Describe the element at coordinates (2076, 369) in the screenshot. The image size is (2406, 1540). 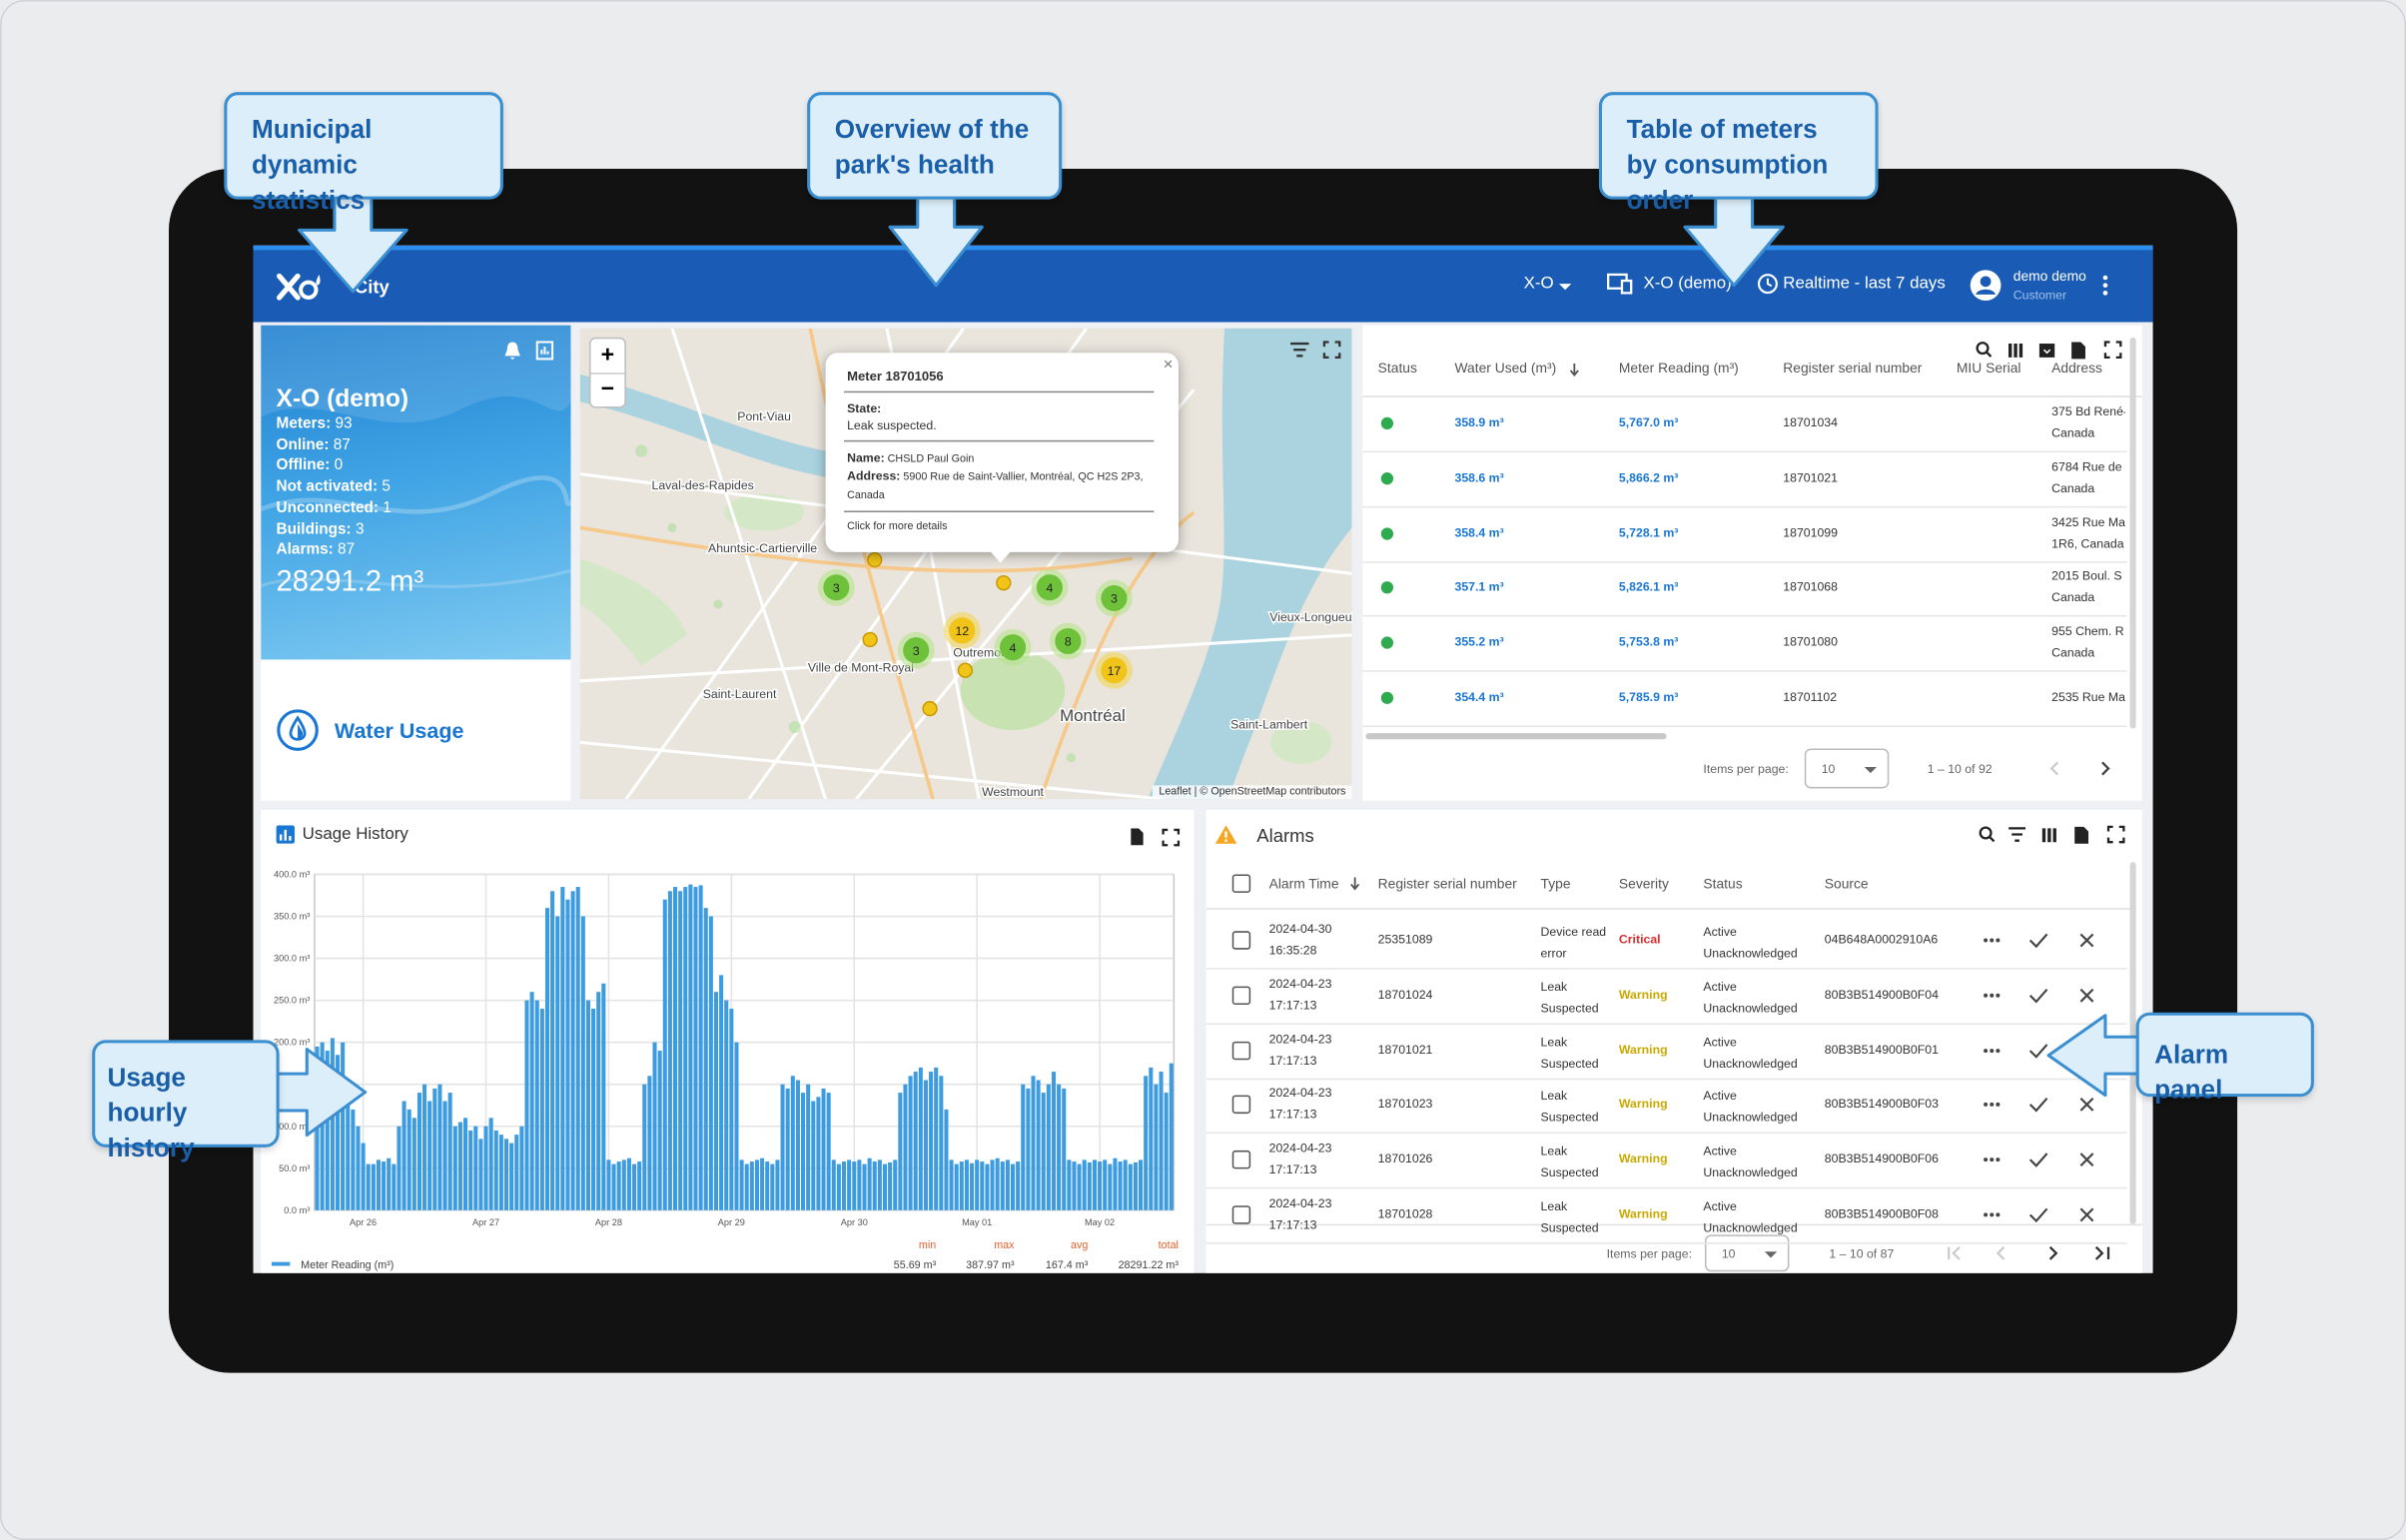
I see `column-header: Address` at that location.